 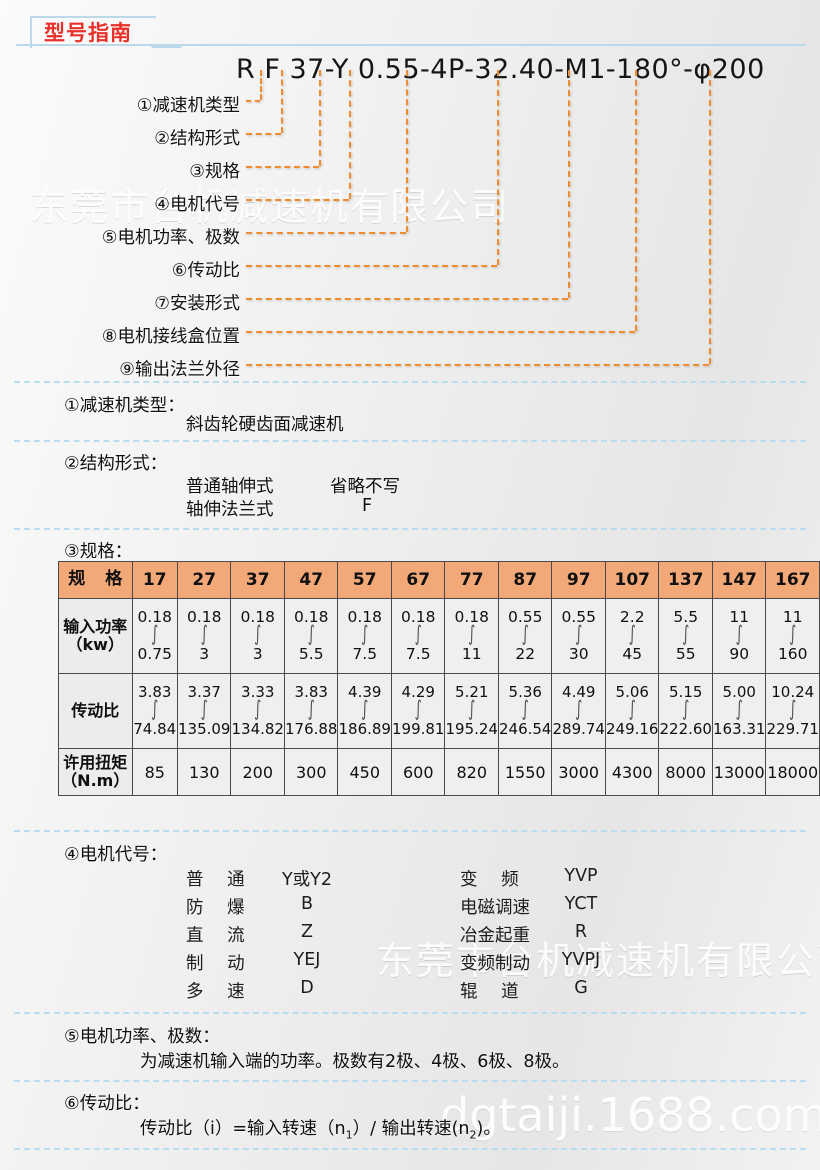 I want to click on cell-min: 0.55, so click(x=525, y=616).